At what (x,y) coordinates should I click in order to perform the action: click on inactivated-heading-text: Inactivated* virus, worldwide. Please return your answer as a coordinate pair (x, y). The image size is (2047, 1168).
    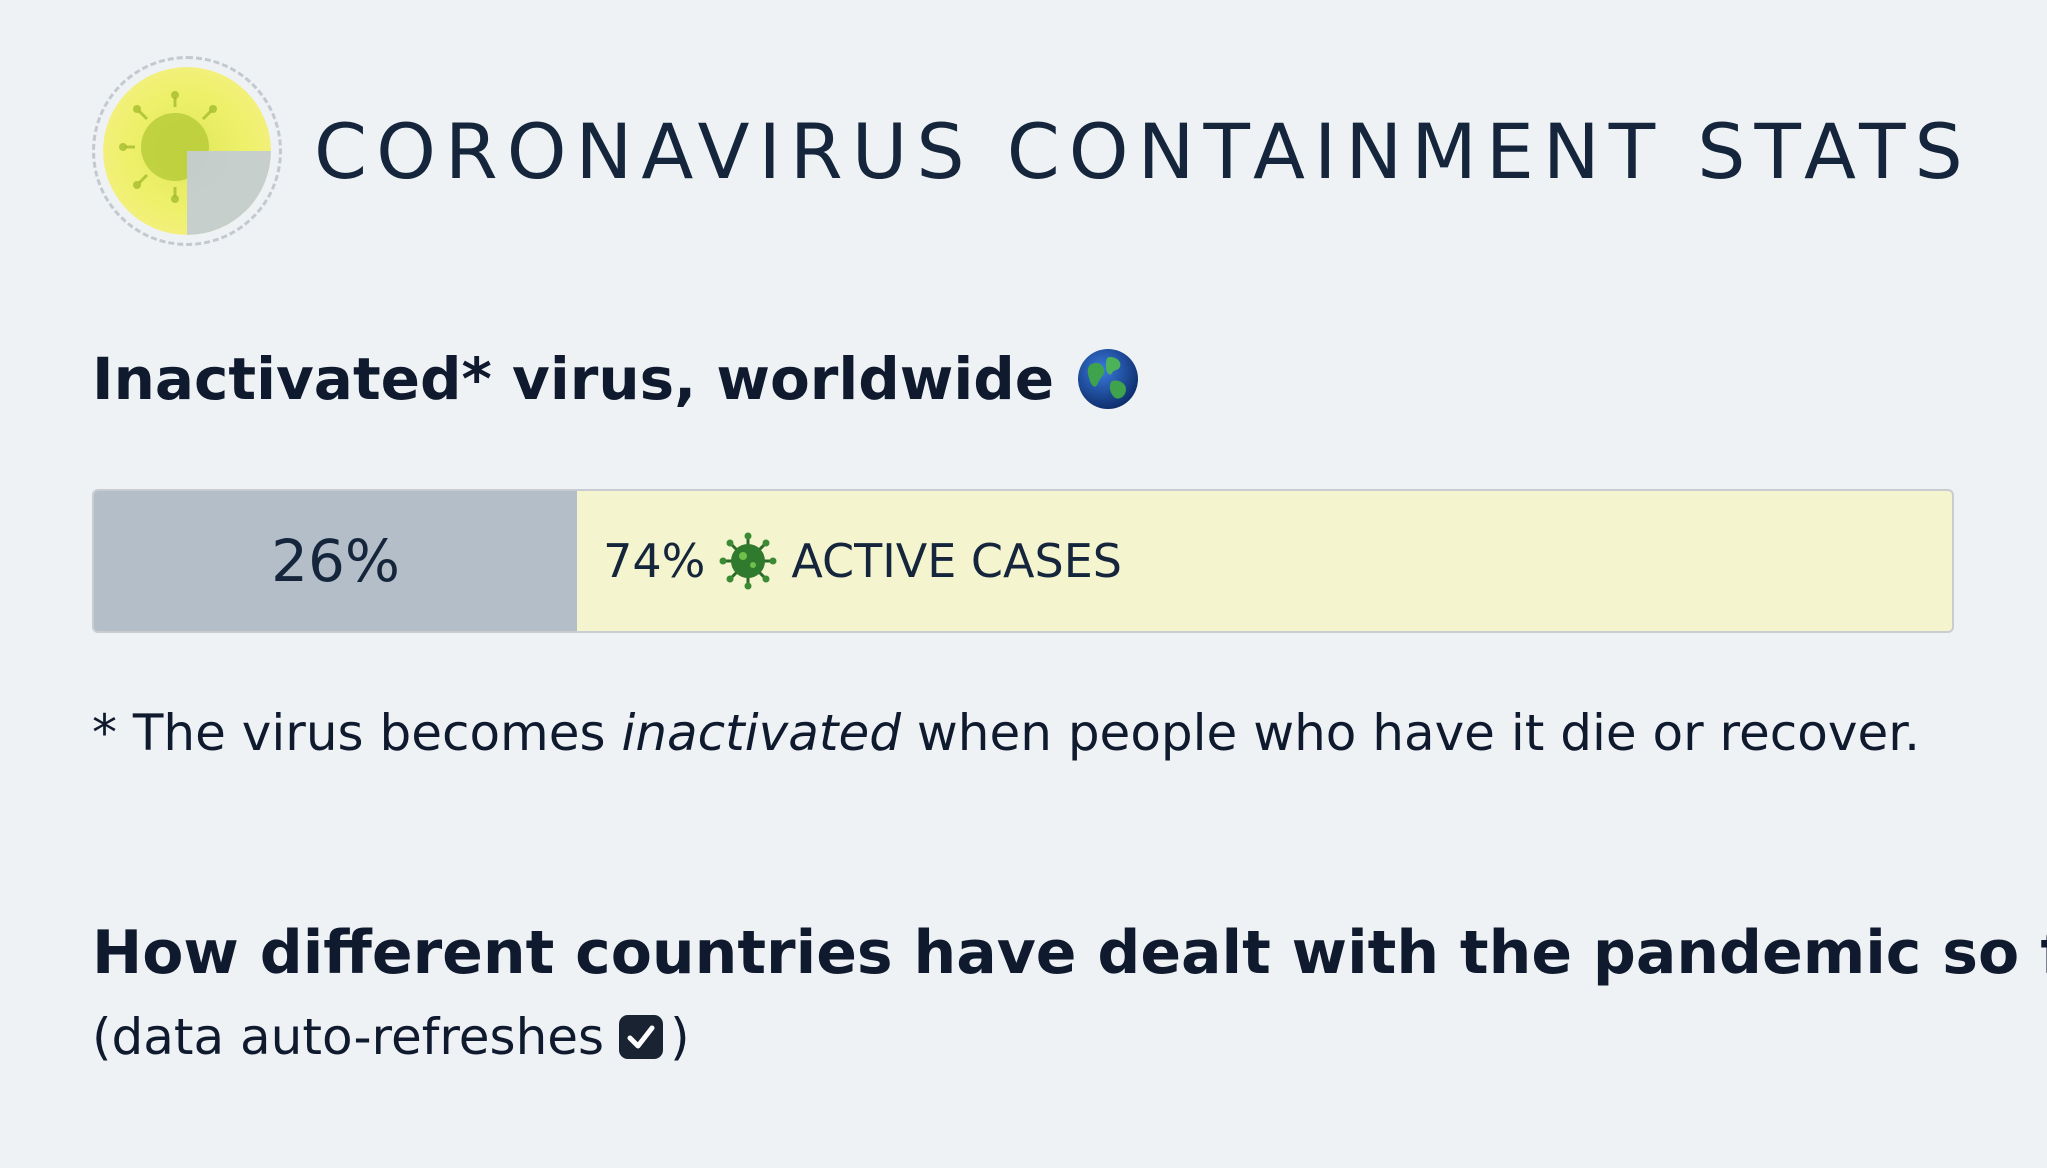
    Looking at the image, I should click on (573, 379).